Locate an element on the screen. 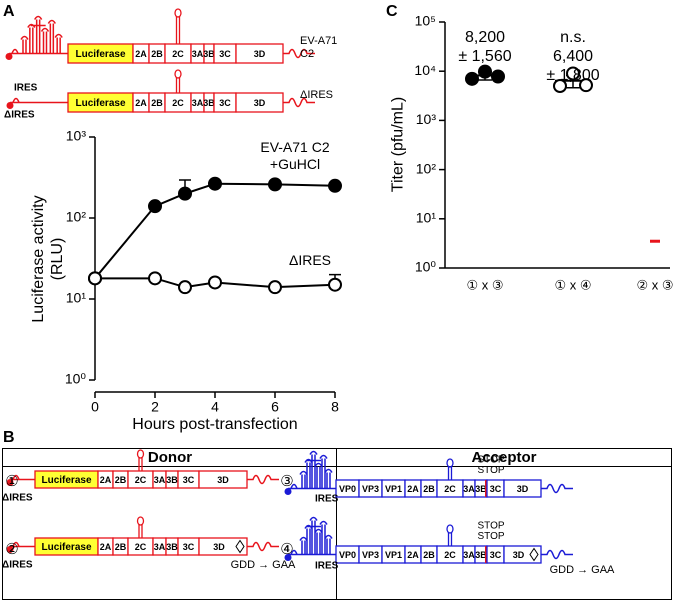 This screenshot has width=676, height=605. y-tick-label: 10¹ is located at coordinates (76, 298).